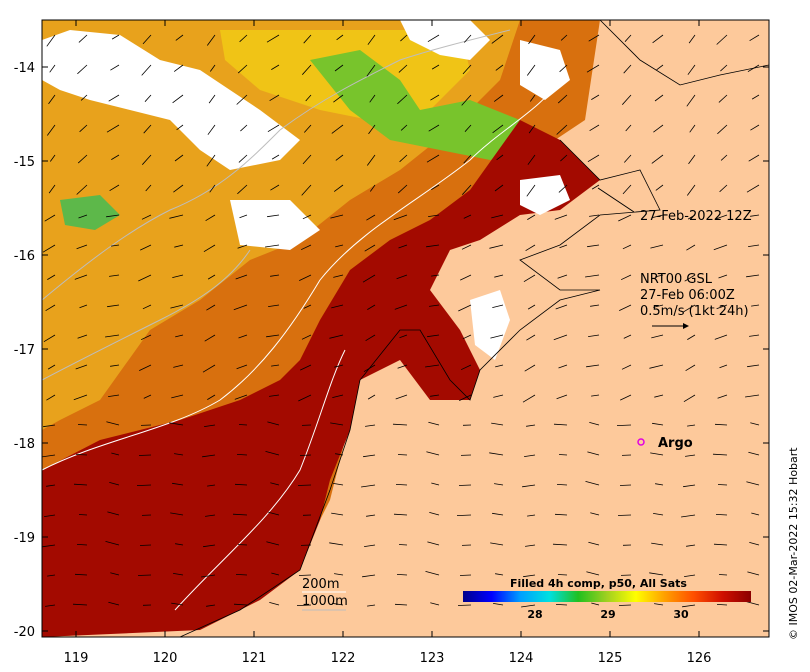  I want to click on y-tick-label: -16, so click(24, 256).